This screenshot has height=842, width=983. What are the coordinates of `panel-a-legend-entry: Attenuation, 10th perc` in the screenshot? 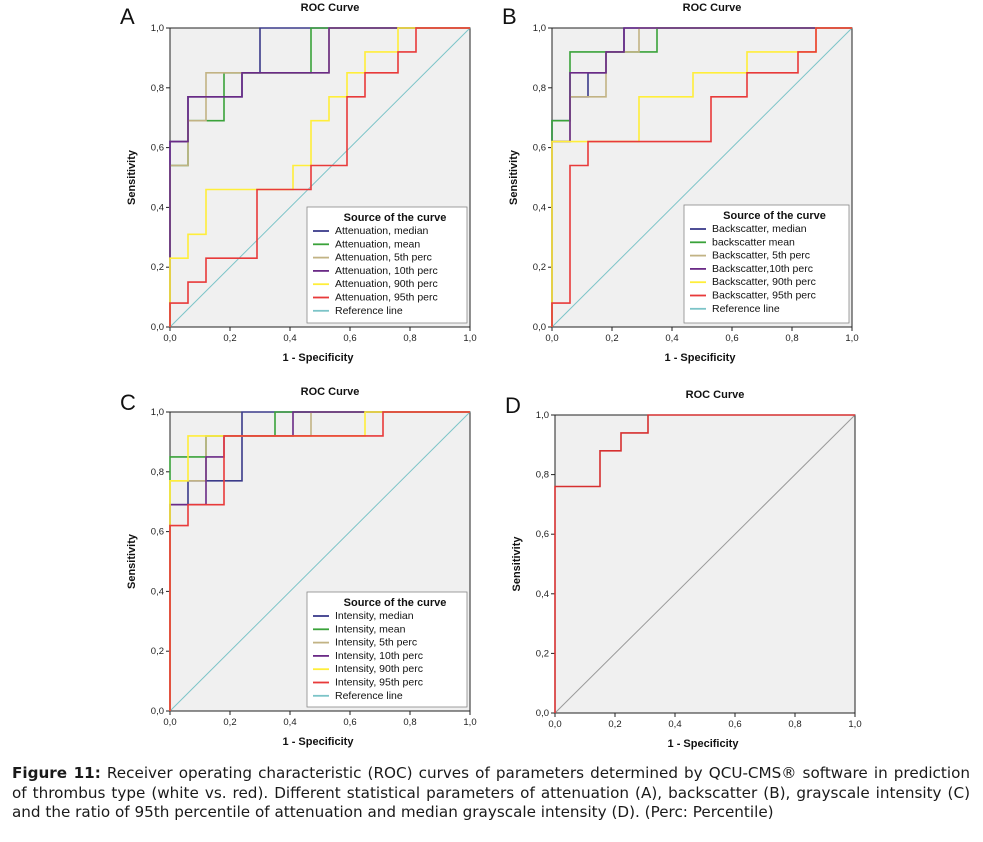 It's located at (386, 271).